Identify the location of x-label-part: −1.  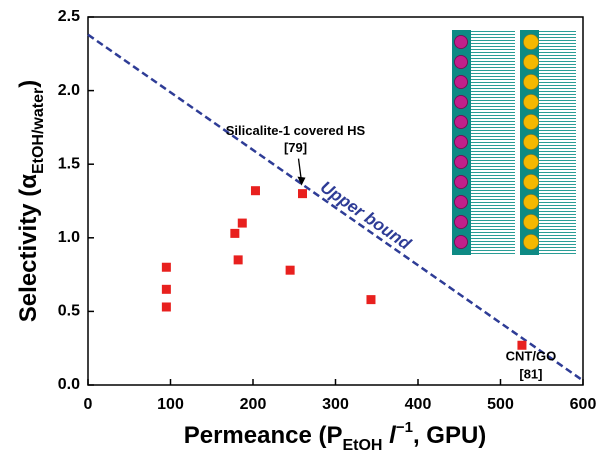
(404, 427).